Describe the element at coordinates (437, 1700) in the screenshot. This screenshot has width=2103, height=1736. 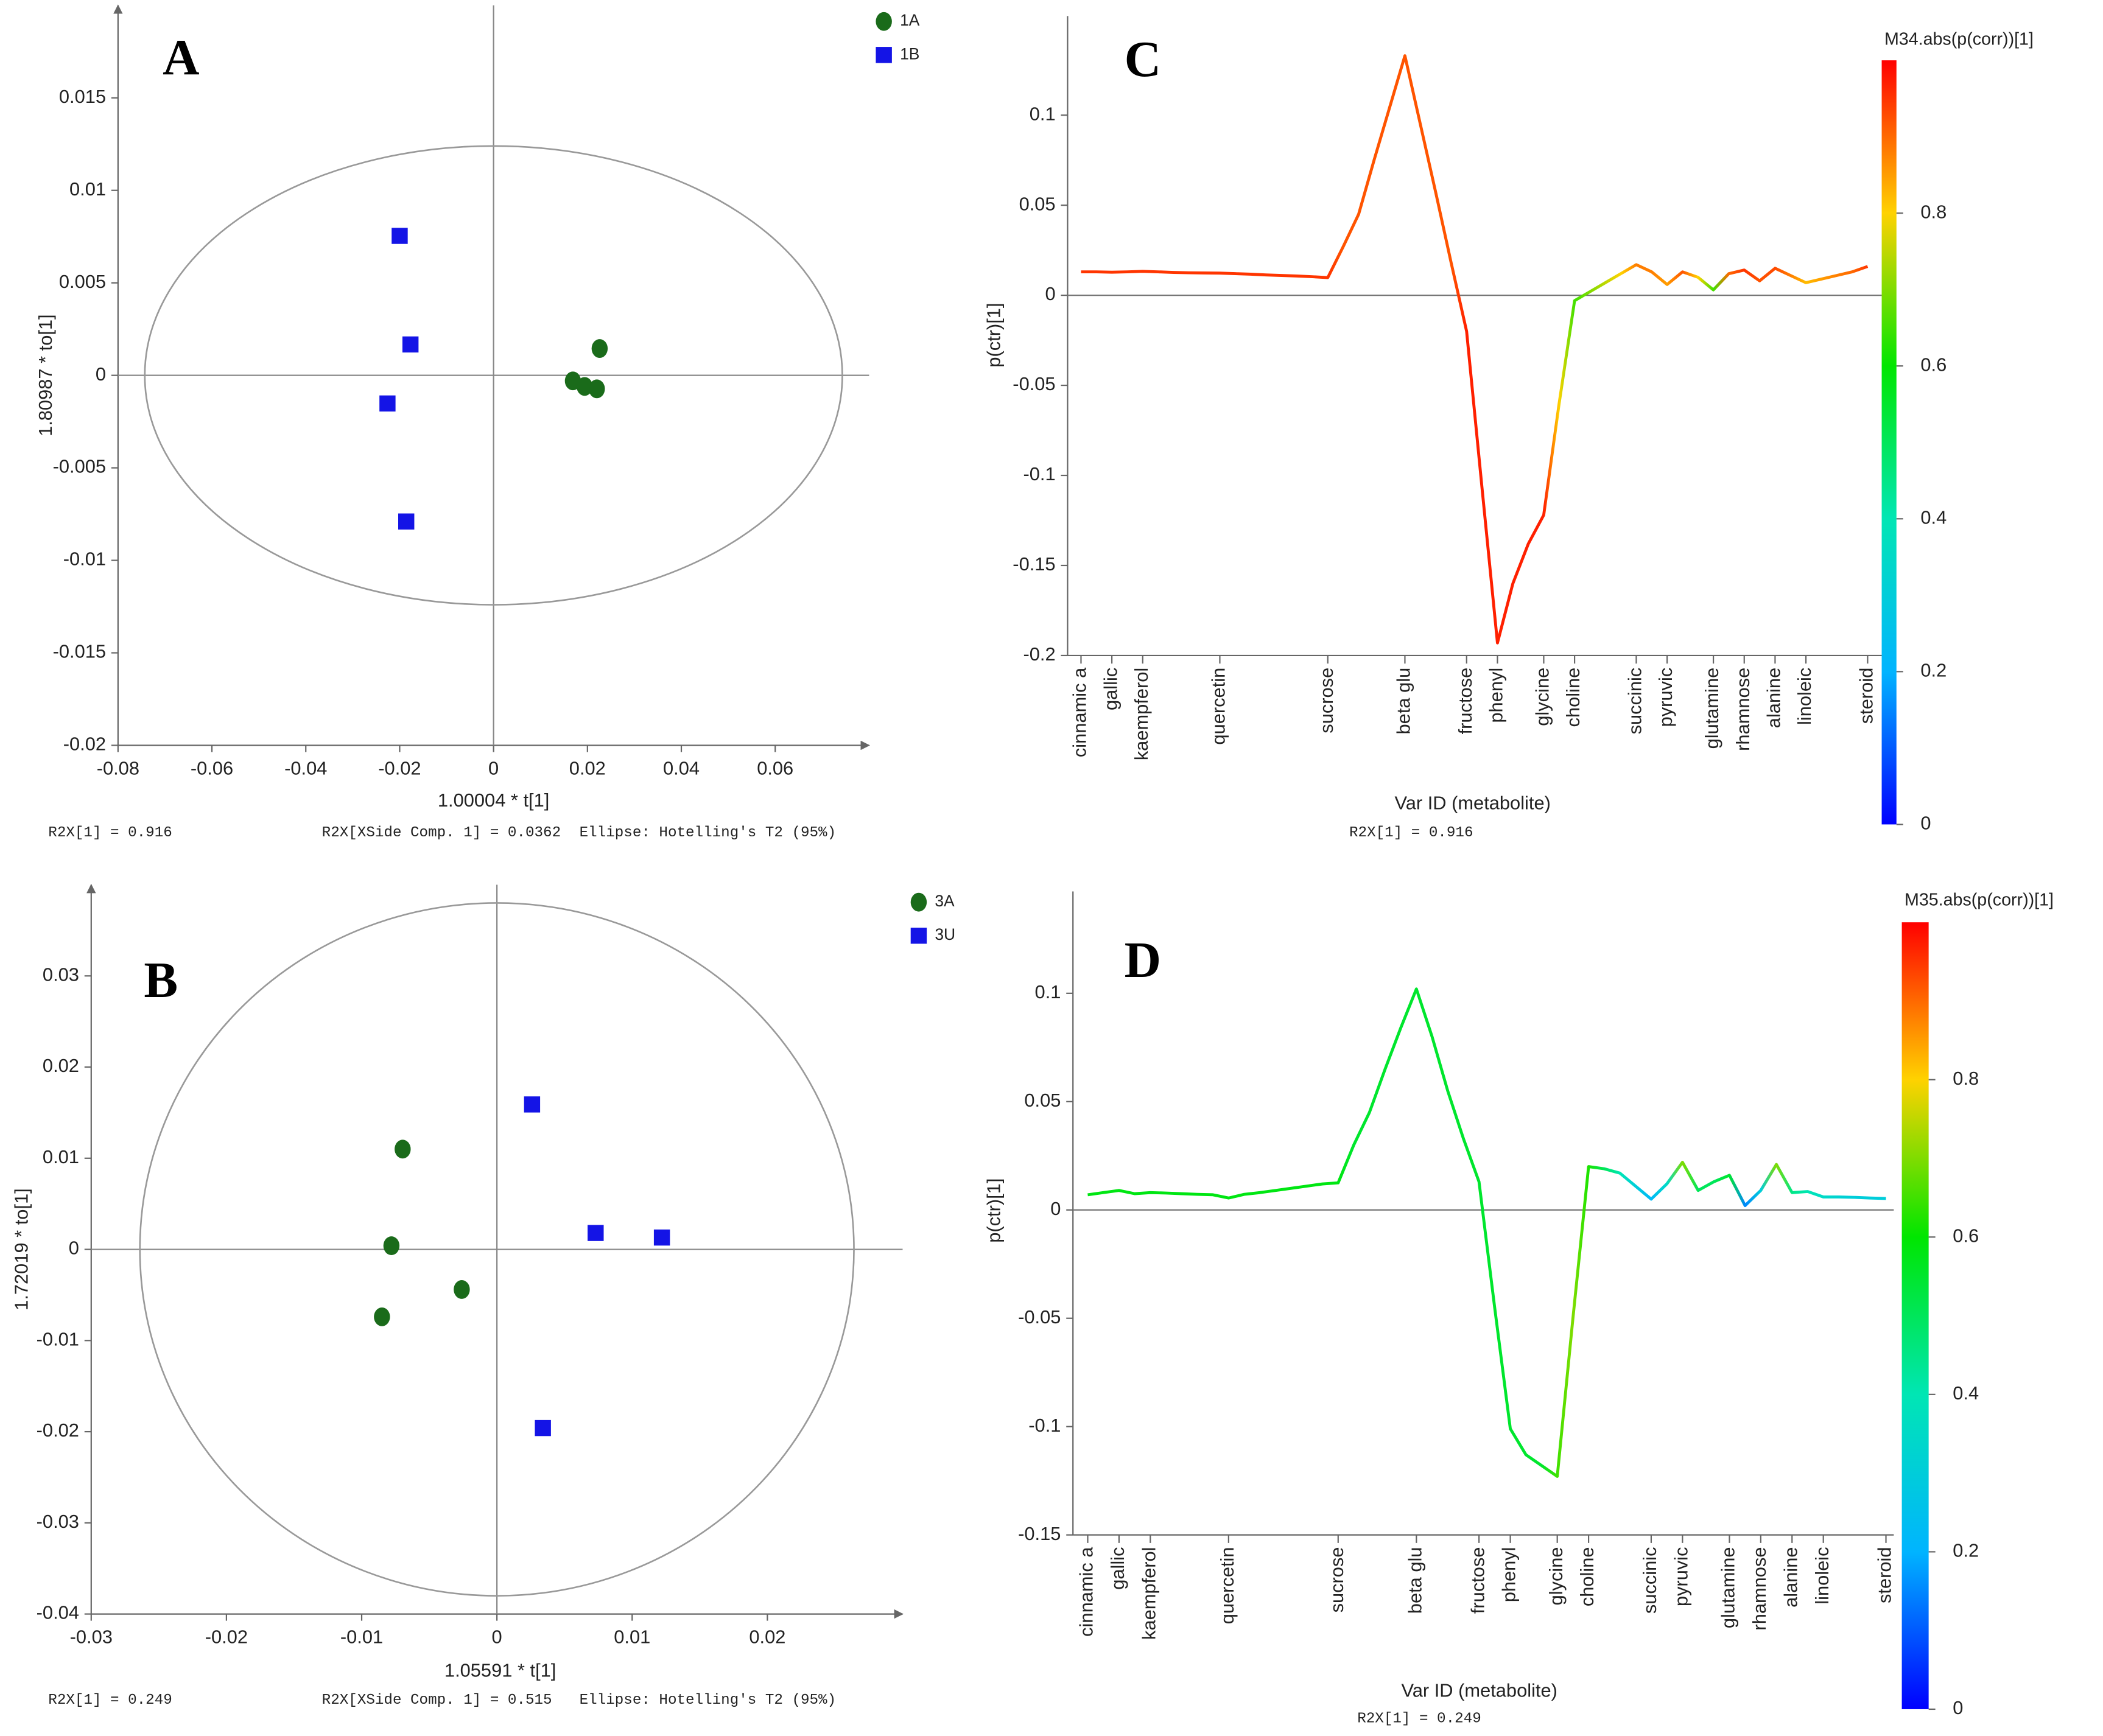
I see `annotation: R2X[XSide Comp. 1] = 0.515` at that location.